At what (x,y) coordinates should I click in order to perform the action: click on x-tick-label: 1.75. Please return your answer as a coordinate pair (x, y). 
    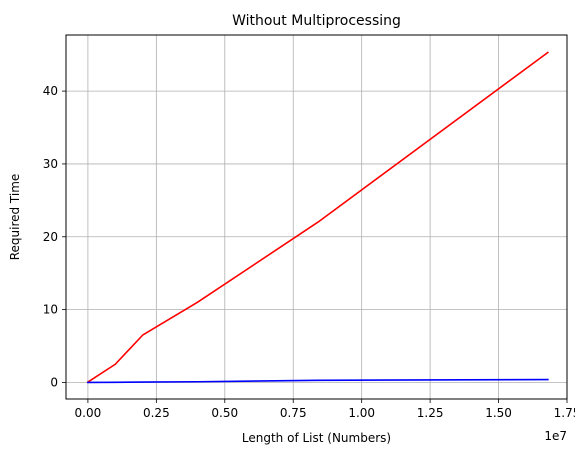
    Looking at the image, I should click on (564, 413).